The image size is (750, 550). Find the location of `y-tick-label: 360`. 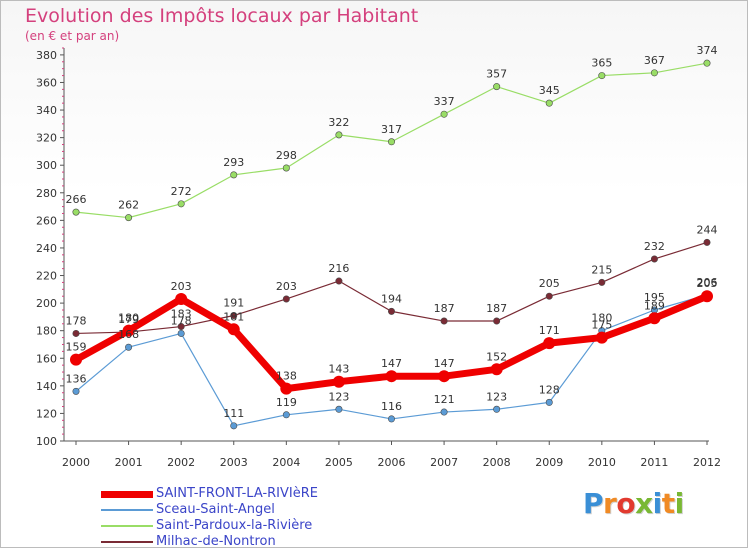

y-tick-label: 360 is located at coordinates (46, 82).